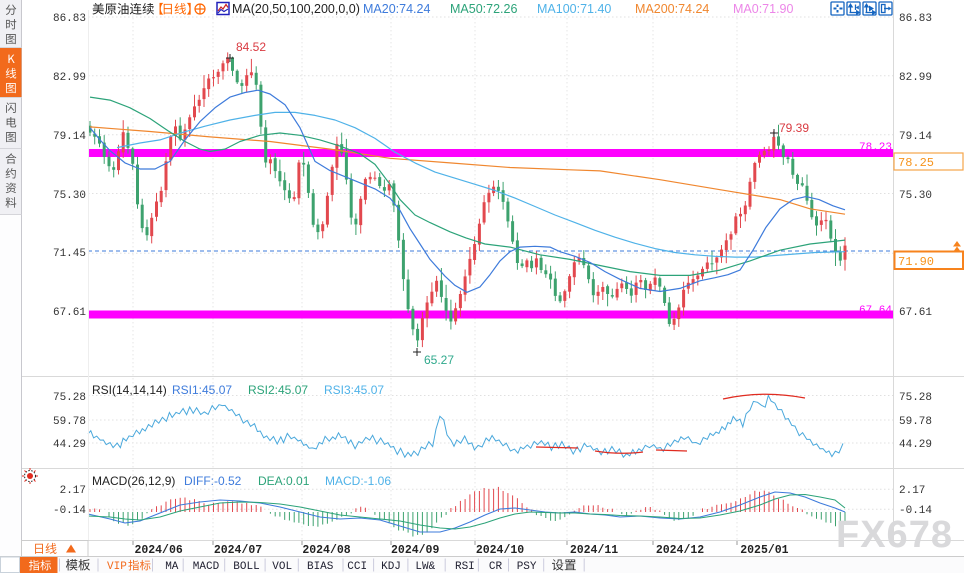  I want to click on svg-text: MA20:74.24, so click(396, 9).